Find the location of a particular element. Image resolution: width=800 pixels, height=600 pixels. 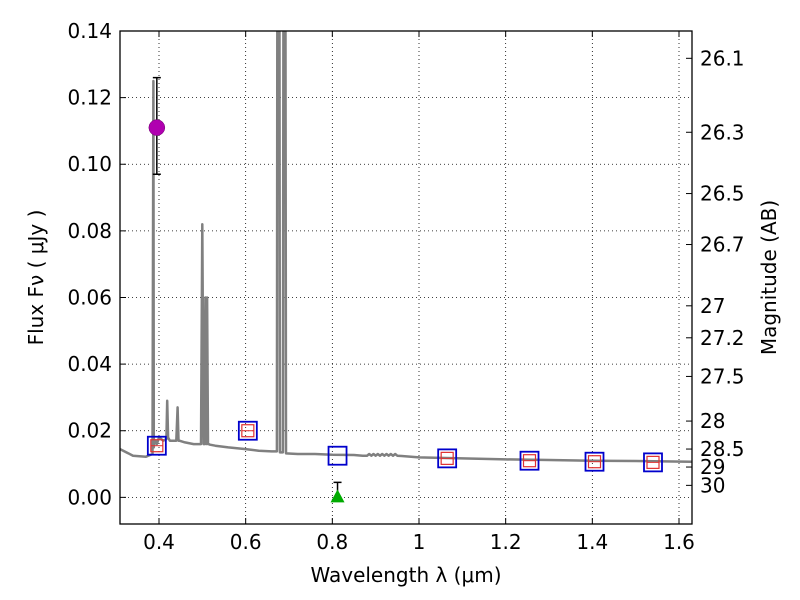

x-tick-label: 1.4 is located at coordinates (592, 542).